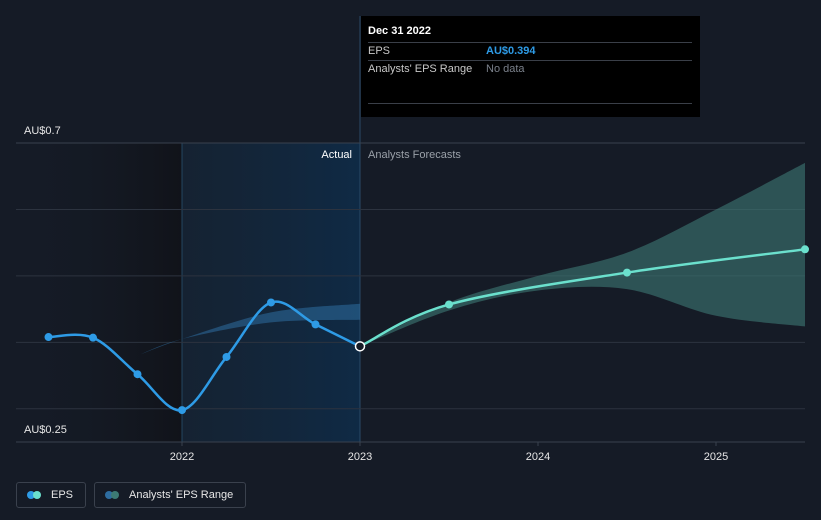  I want to click on tooltip-eps-value: AU$0.394, so click(511, 51).